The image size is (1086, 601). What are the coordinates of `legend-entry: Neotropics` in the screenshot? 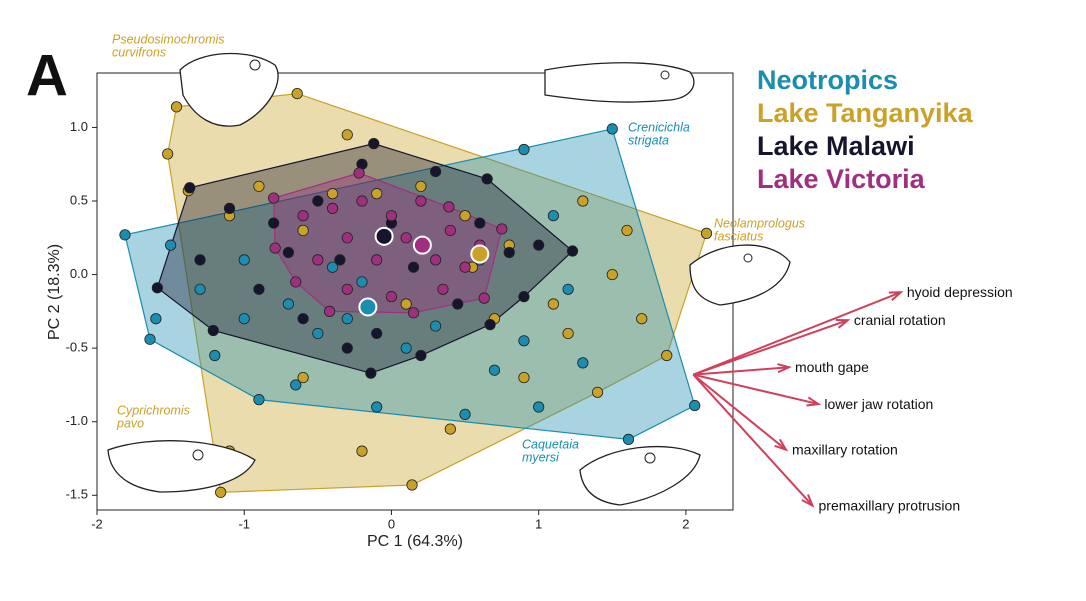 It's located at (827, 80).